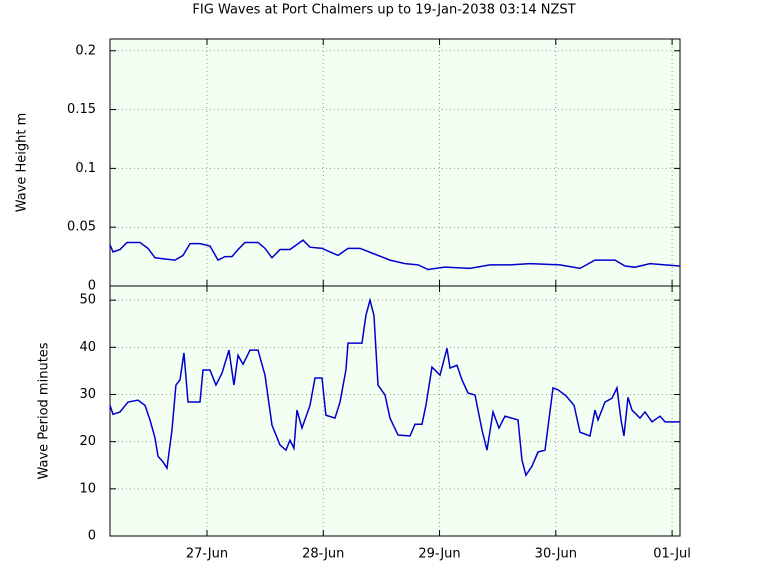 This screenshot has height=576, width=768. Describe the element at coordinates (85, 50) in the screenshot. I see `y-tick-label: 0.2` at that location.